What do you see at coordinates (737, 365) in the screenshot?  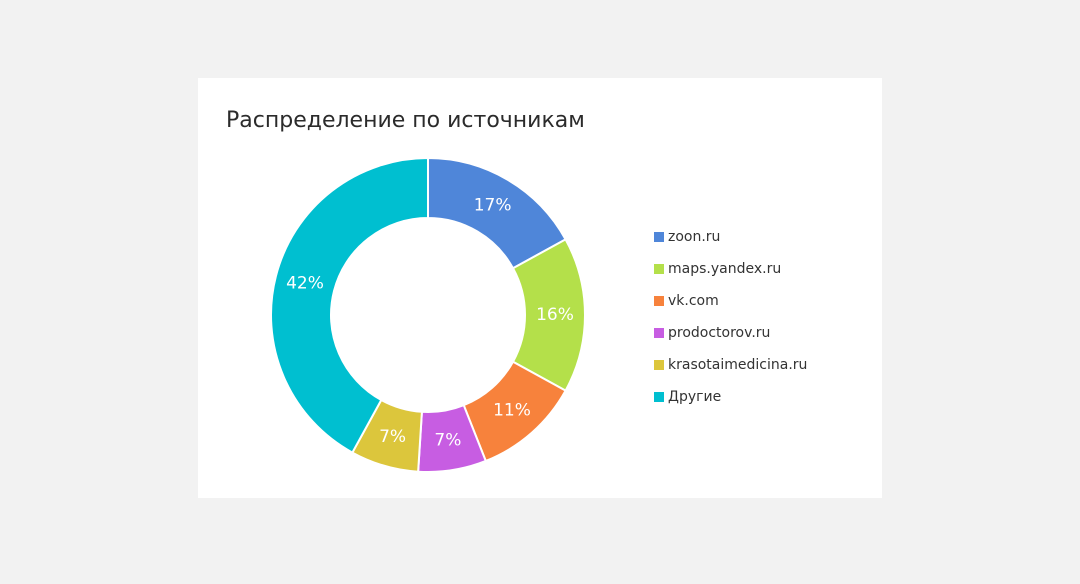 I see `legend-label: krasotaimedicina.ru` at bounding box center [737, 365].